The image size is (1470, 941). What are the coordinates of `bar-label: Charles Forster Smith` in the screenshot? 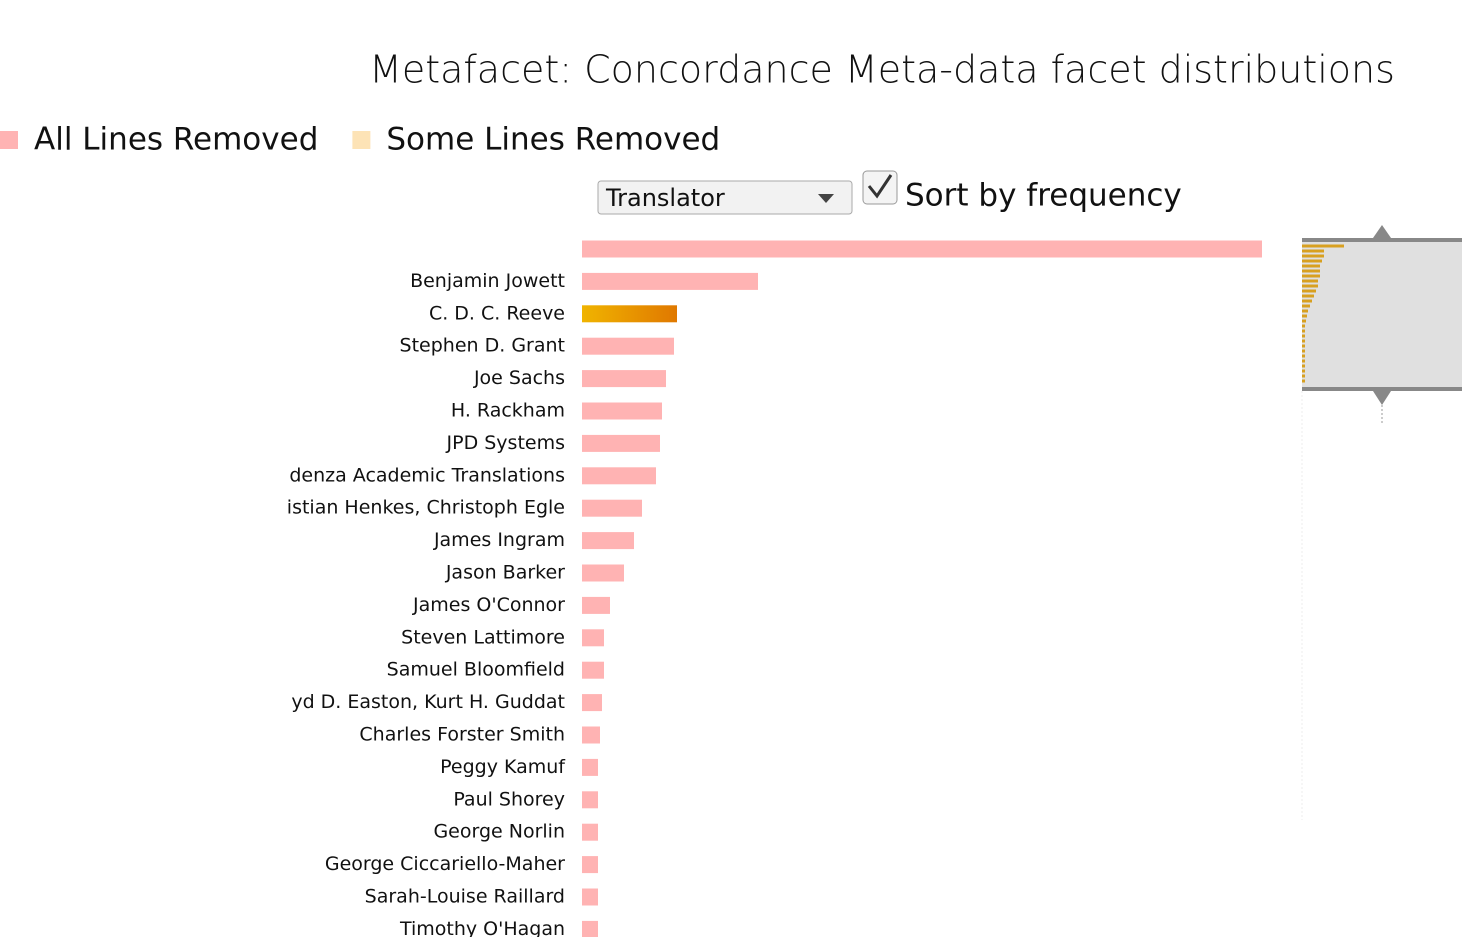 It's located at (462, 735).